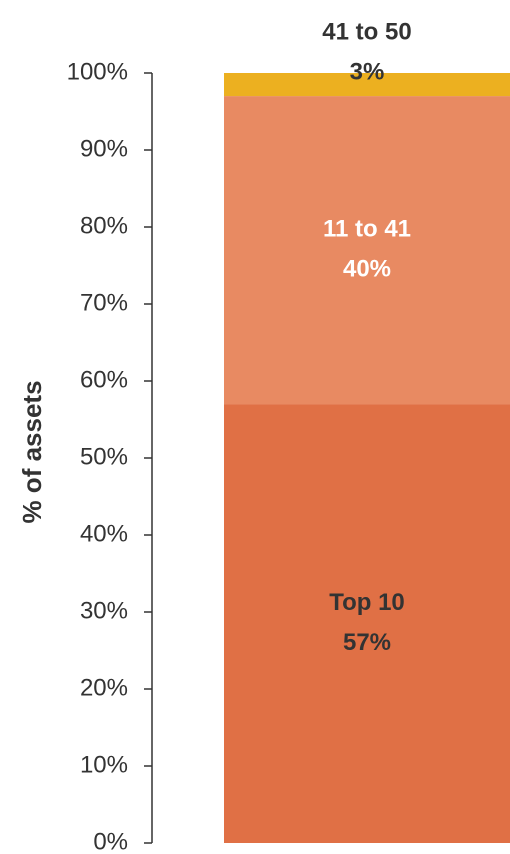 Image resolution: width=510 pixels, height=854 pixels. What do you see at coordinates (367, 71) in the screenshot?
I see `value-label: 3%` at bounding box center [367, 71].